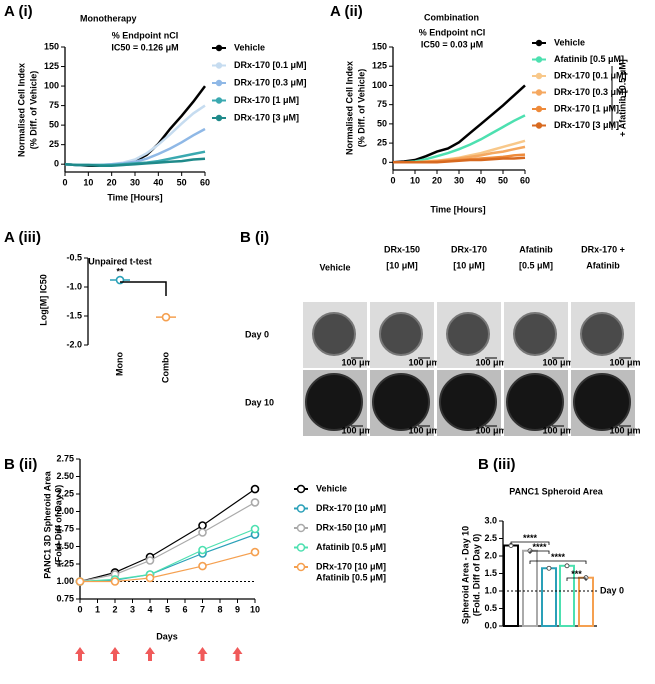 This screenshot has width=655, height=684. Describe the element at coordinates (539, 547) in the screenshot. I see `significance-label: ****` at that location.